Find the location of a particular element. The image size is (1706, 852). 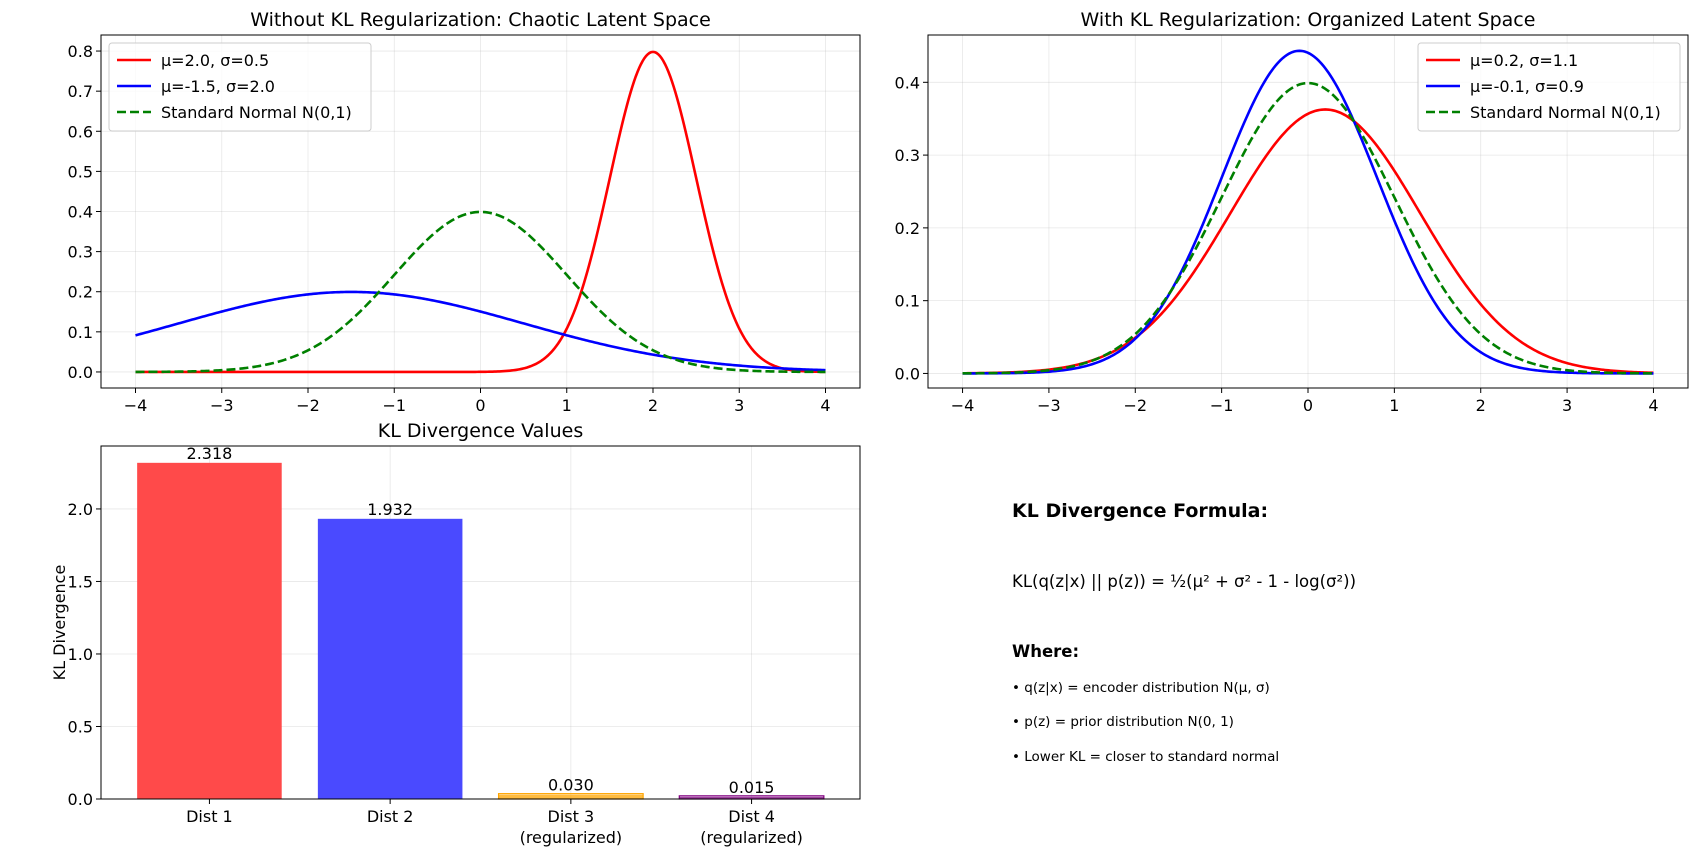

where-label: Where: is located at coordinates (1045, 651).